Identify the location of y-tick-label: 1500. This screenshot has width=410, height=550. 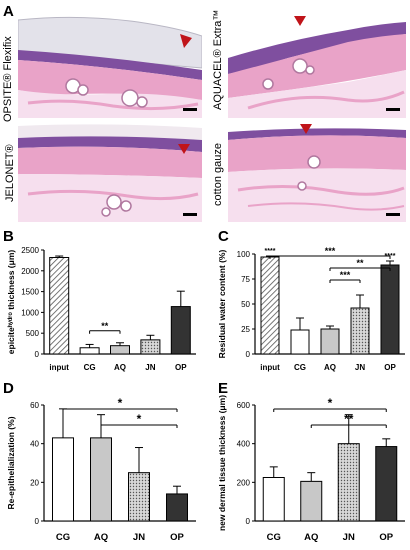
(30, 292).